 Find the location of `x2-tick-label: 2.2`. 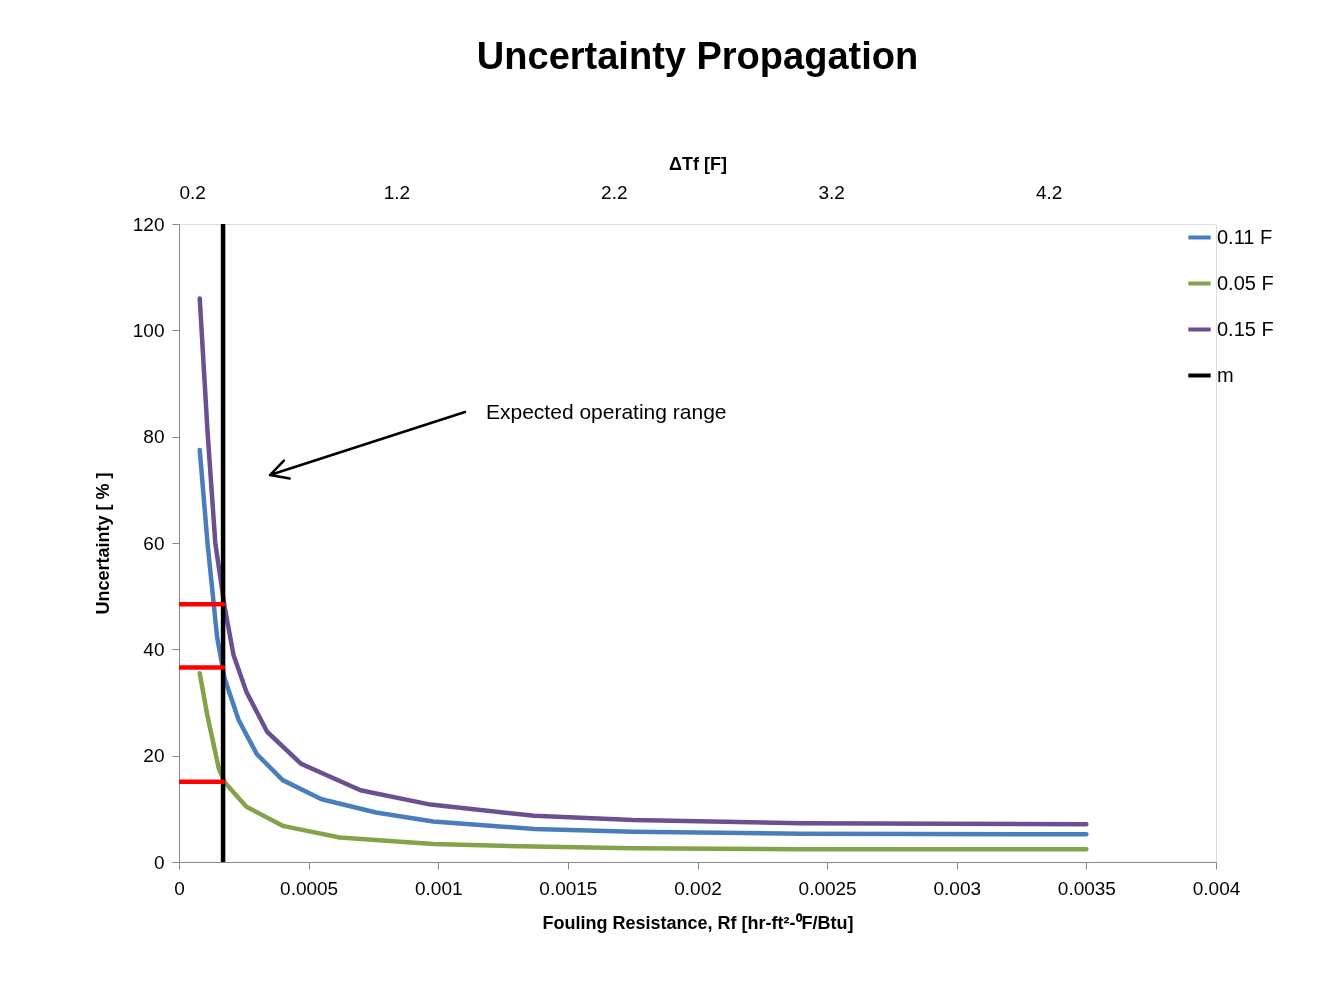

x2-tick-label: 2.2 is located at coordinates (614, 192).